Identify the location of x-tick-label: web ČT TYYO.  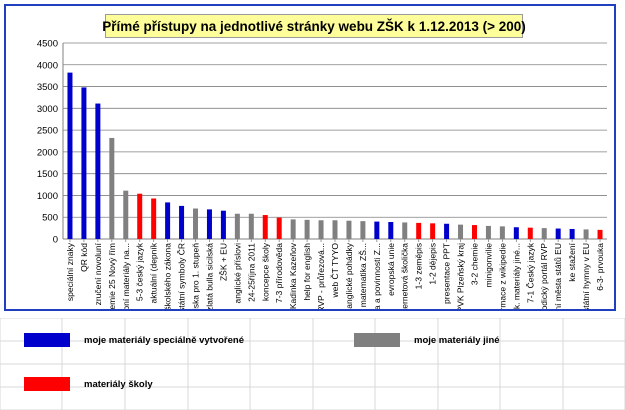
(335, 271).